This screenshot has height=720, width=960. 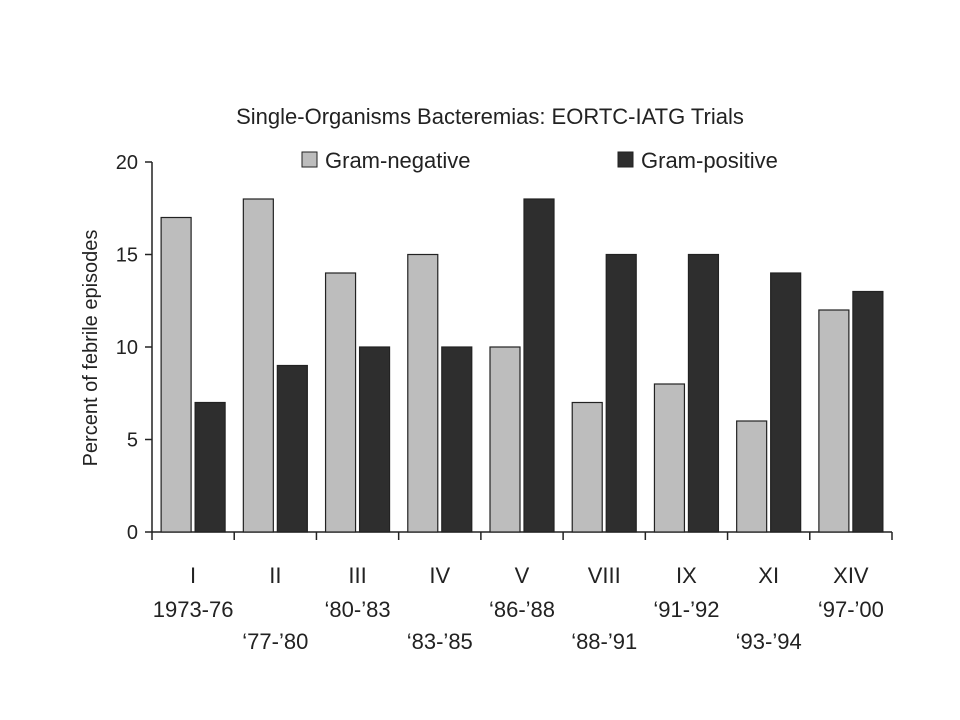 I want to click on bar-gram-positive-viii, so click(x=621, y=393).